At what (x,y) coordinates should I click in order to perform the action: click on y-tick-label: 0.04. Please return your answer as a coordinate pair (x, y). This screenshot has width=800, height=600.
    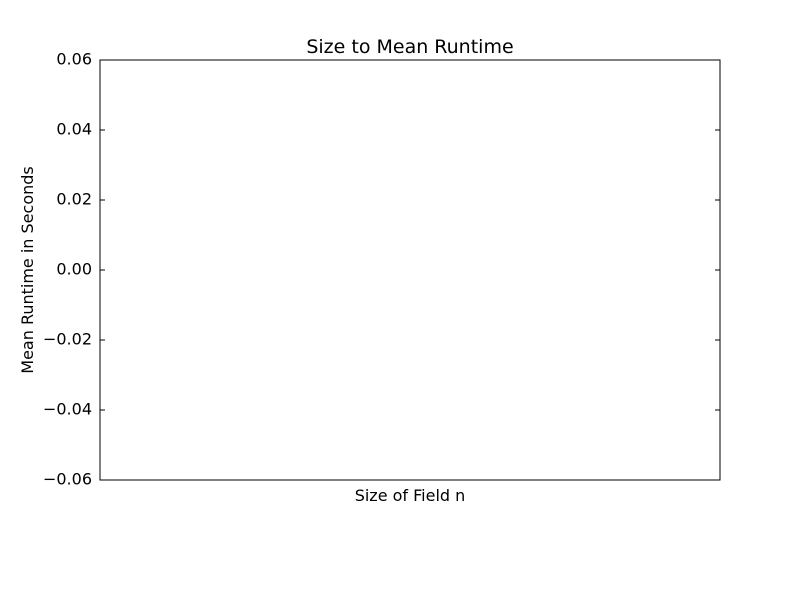
    Looking at the image, I should click on (74, 129).